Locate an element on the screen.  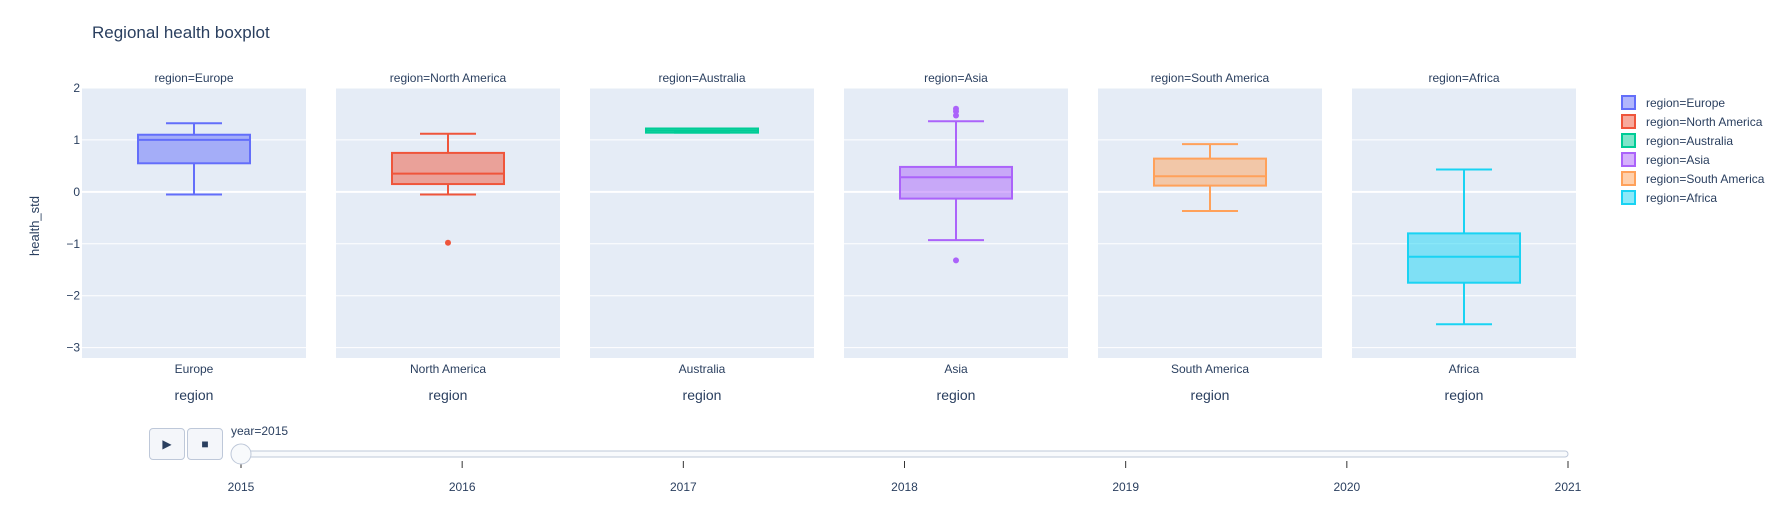
facet-panel: region=Asia Asia region is located at coordinates (956, 237).